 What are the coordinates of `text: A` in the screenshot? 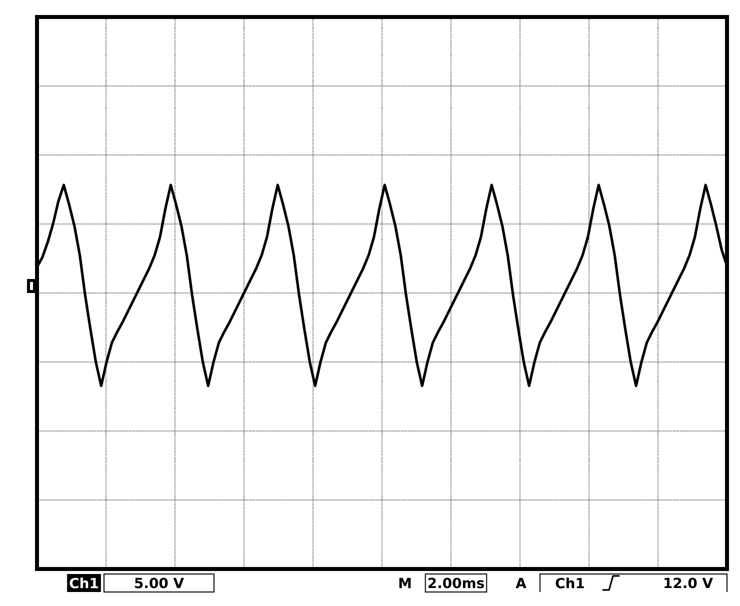 It's located at (521, 583).